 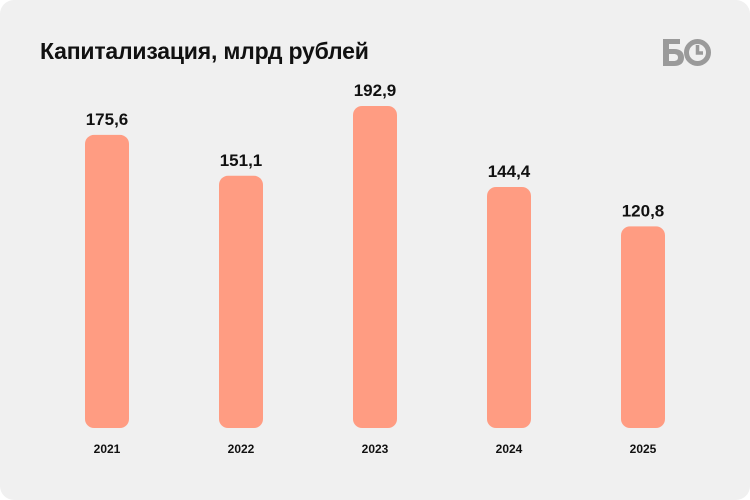 I want to click on value-label-2023: 192,9, so click(x=375, y=90).